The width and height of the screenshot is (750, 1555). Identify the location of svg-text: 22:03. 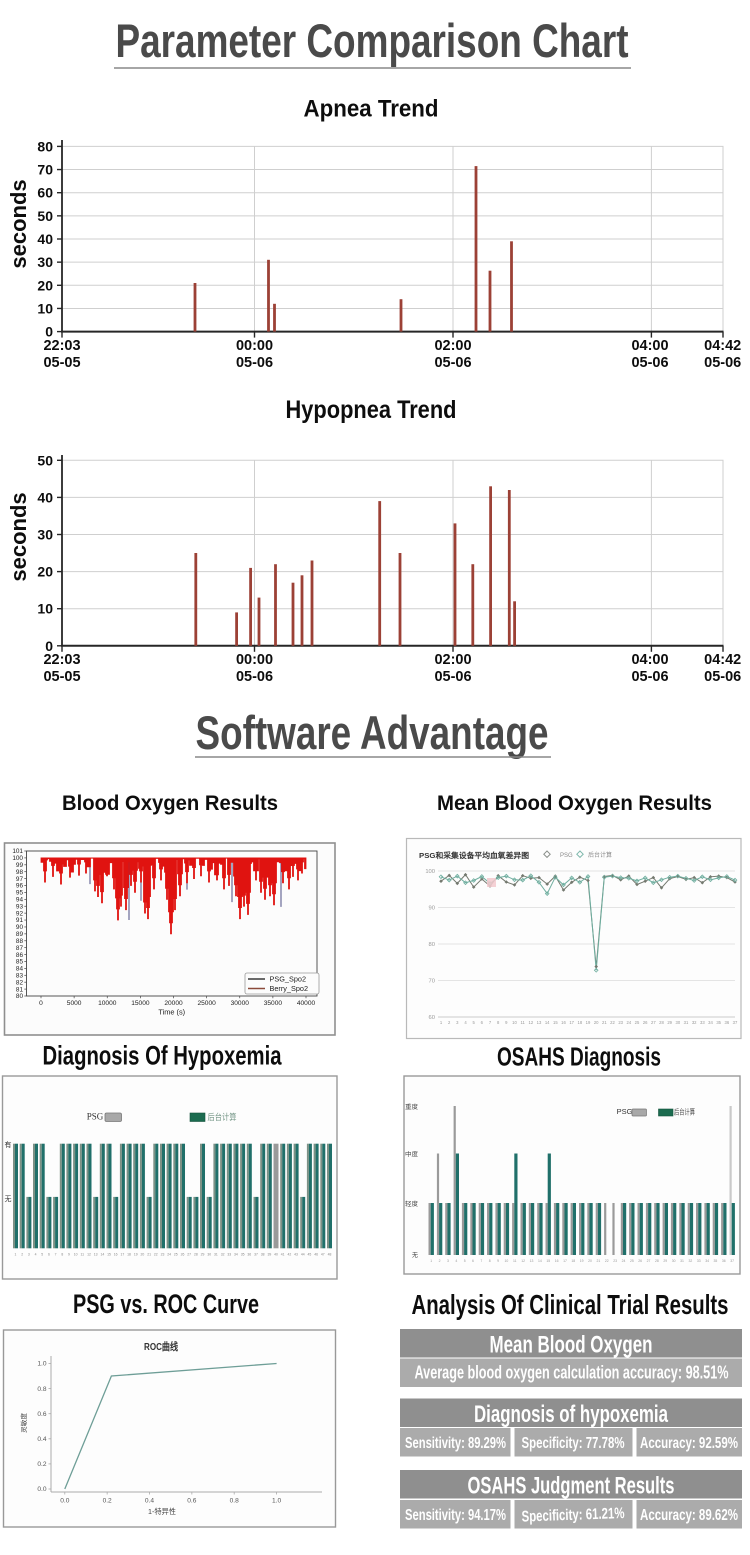
(61, 660).